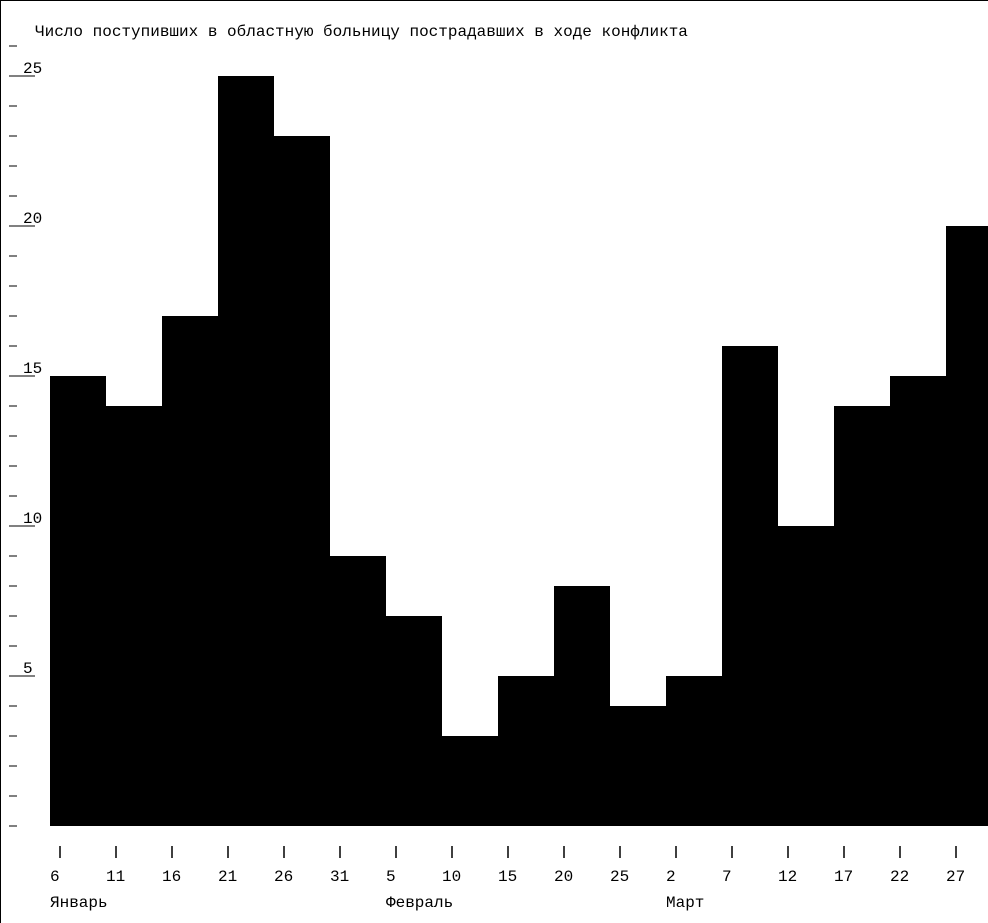 This screenshot has height=923, width=988. Describe the element at coordinates (339, 877) in the screenshot. I see `x-tick-label: 31` at that location.